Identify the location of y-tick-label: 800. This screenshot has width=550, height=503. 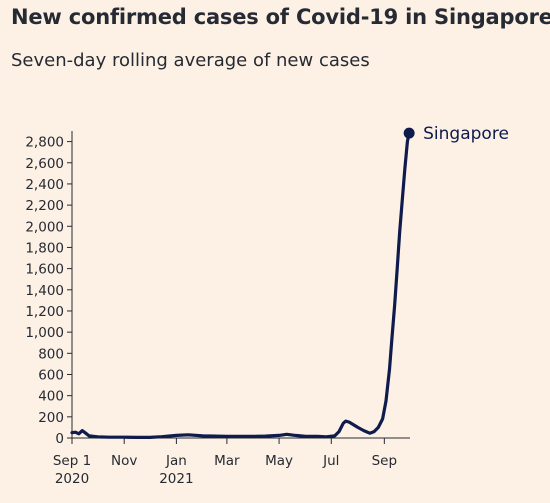
(51, 354).